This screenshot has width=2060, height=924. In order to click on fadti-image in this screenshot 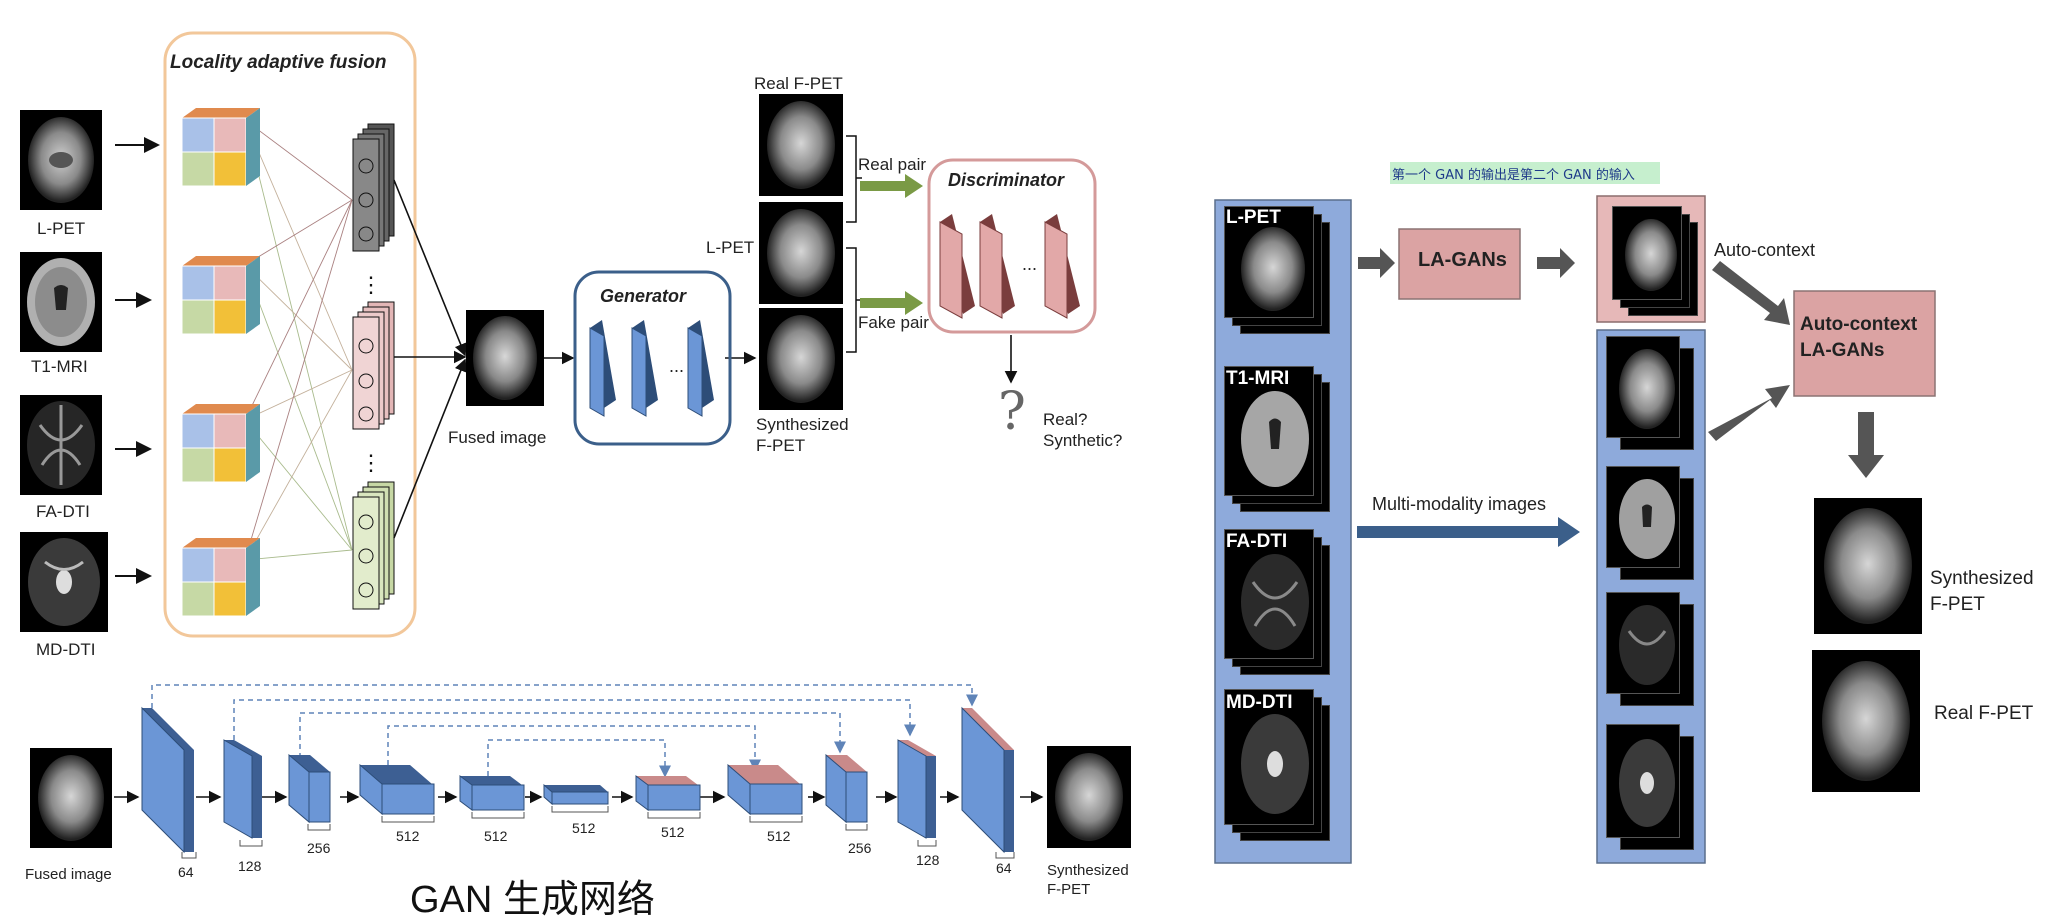, I will do `click(61, 445)`.